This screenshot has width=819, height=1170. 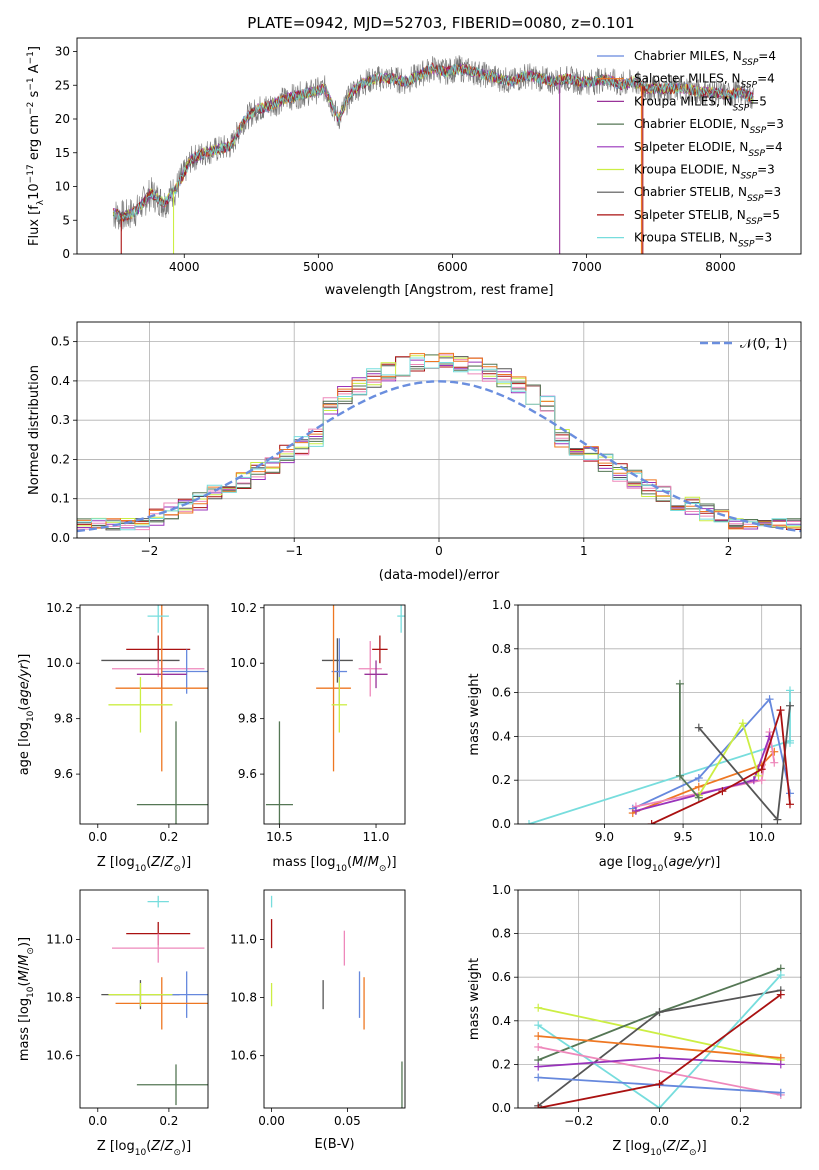 I want to click on label-part: −17, so click(x=31, y=173).